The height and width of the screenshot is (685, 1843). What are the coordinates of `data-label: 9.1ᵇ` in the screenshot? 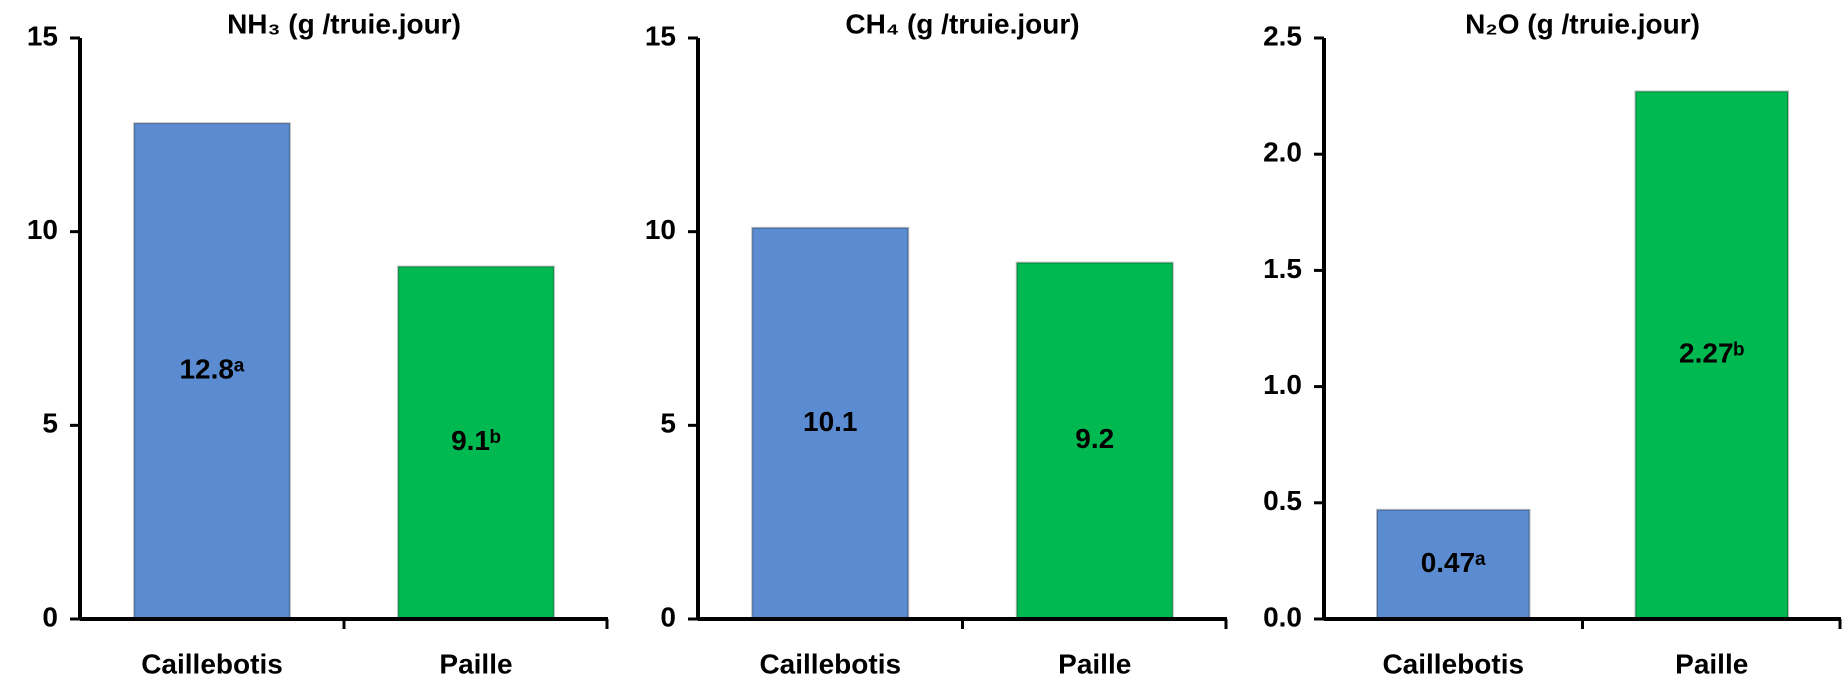 It's located at (476, 440).